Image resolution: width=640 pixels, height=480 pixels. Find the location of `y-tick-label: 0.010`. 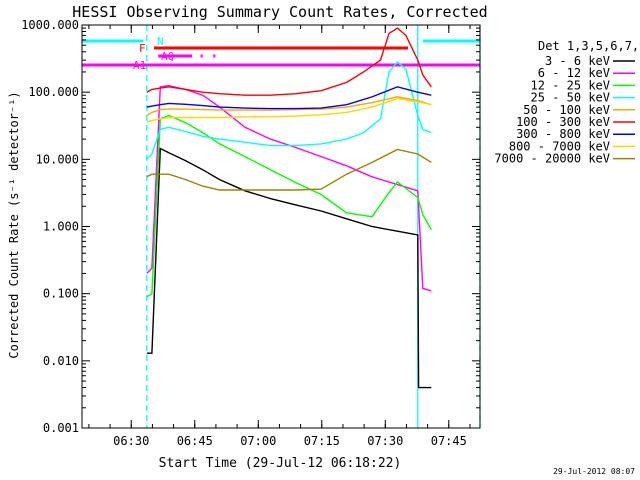

y-tick-label: 0.010 is located at coordinates (61, 361).